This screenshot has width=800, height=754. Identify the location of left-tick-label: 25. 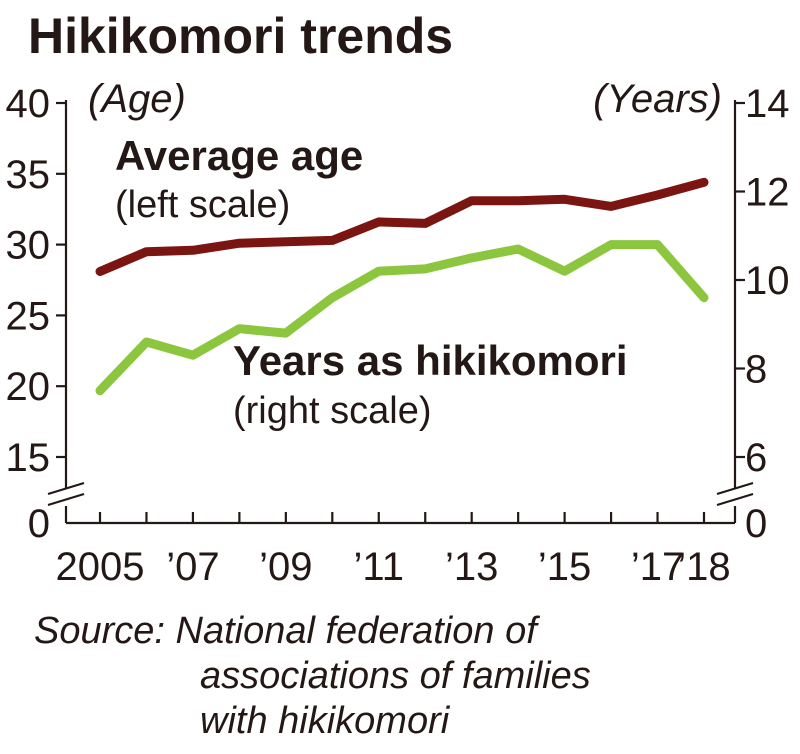
(28, 316).